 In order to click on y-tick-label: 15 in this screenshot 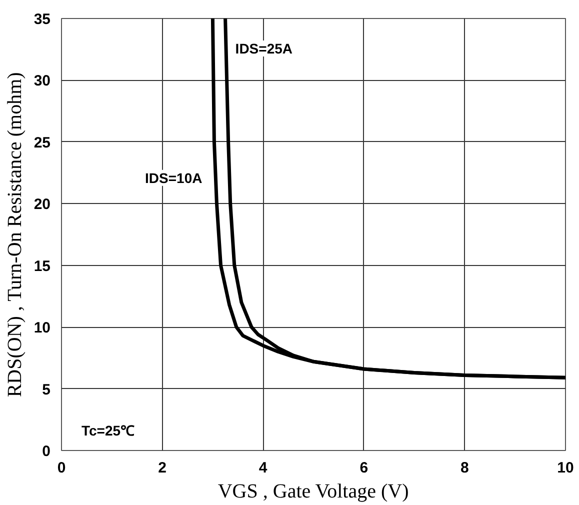, I will do `click(42, 266)`.